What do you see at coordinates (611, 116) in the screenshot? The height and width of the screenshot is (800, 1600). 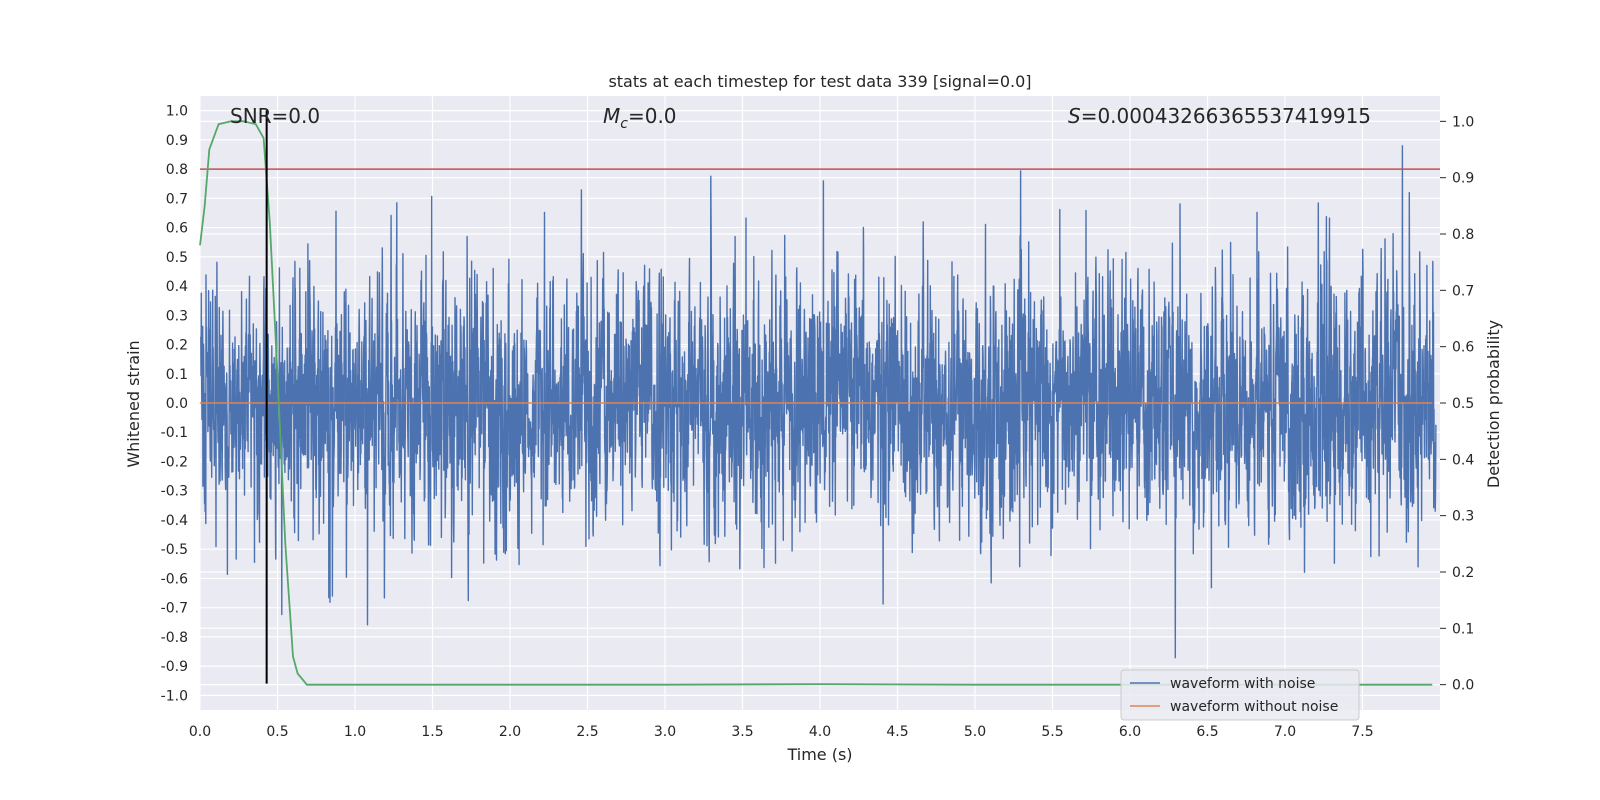 I see `chirp-mass-symbol: M` at bounding box center [611, 116].